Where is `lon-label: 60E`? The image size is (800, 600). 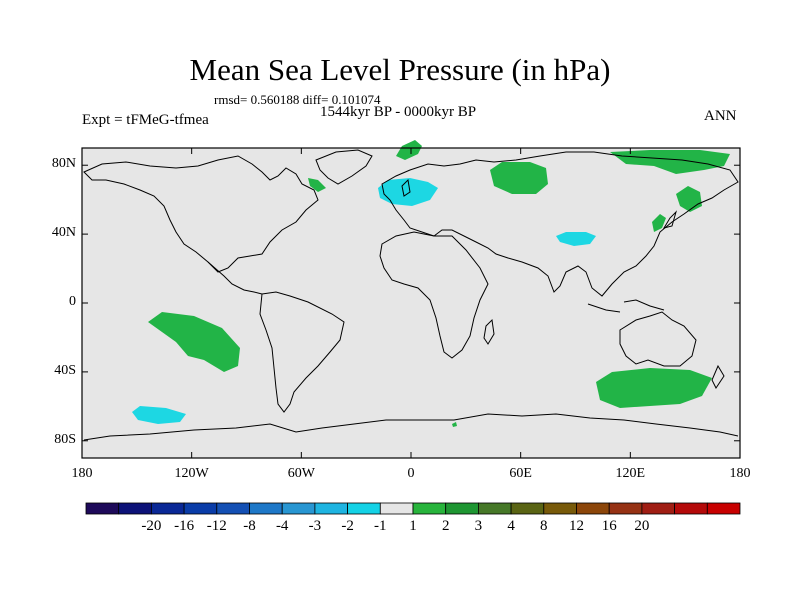 lon-label: 60E is located at coordinates (520, 473).